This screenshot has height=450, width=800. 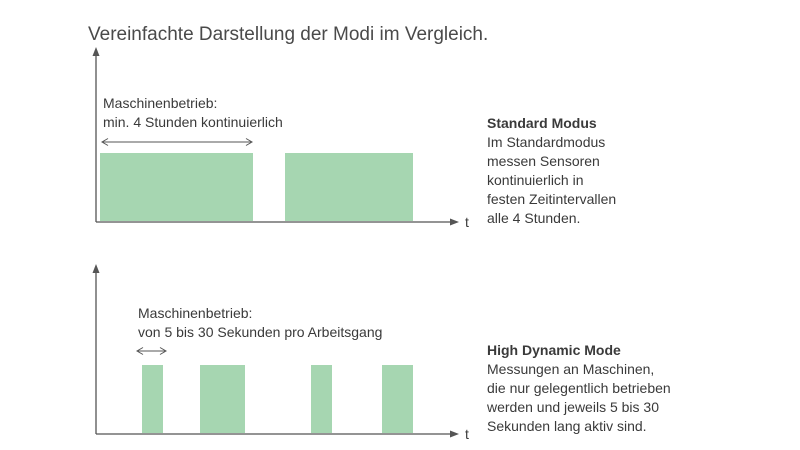 I want to click on high-dynamic-x-axis-arrowhead, so click(x=454, y=434).